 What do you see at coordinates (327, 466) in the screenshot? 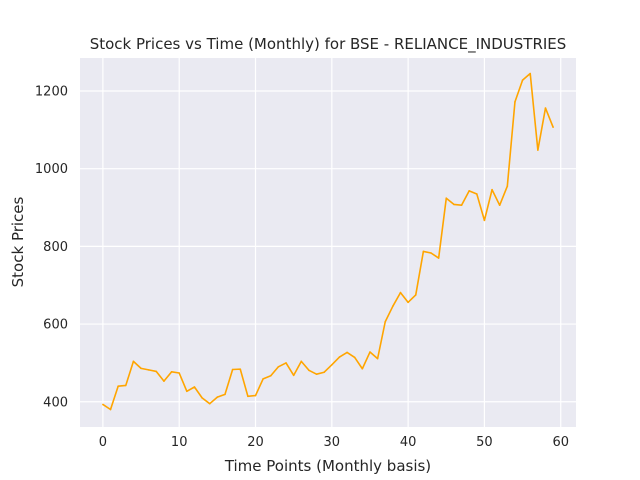
I see `x-axis-label: Time Points (Monthly basis)` at bounding box center [327, 466].